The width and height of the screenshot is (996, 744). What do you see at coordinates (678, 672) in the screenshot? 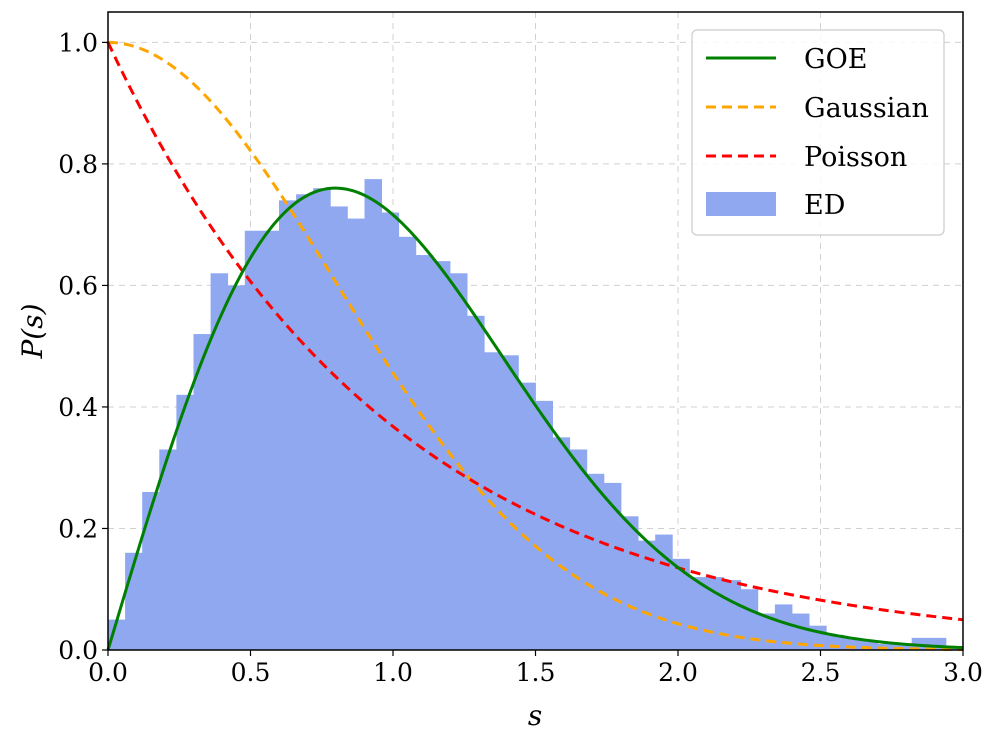
I see `x-tick-label: 2.0` at bounding box center [678, 672].